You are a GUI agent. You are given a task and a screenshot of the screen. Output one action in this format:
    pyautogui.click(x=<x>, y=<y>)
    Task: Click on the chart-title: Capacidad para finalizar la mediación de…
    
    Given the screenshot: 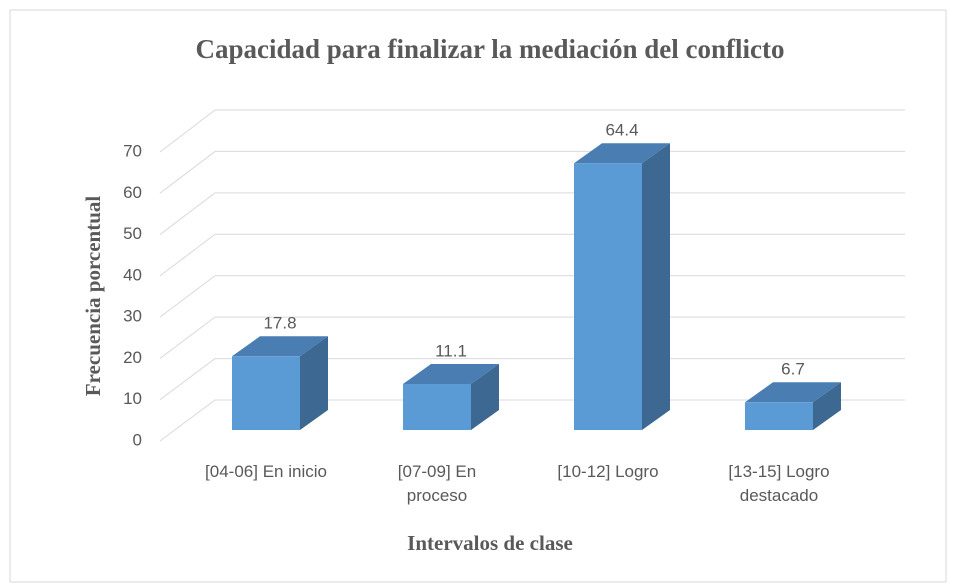 What is the action you would take?
    pyautogui.click(x=490, y=49)
    